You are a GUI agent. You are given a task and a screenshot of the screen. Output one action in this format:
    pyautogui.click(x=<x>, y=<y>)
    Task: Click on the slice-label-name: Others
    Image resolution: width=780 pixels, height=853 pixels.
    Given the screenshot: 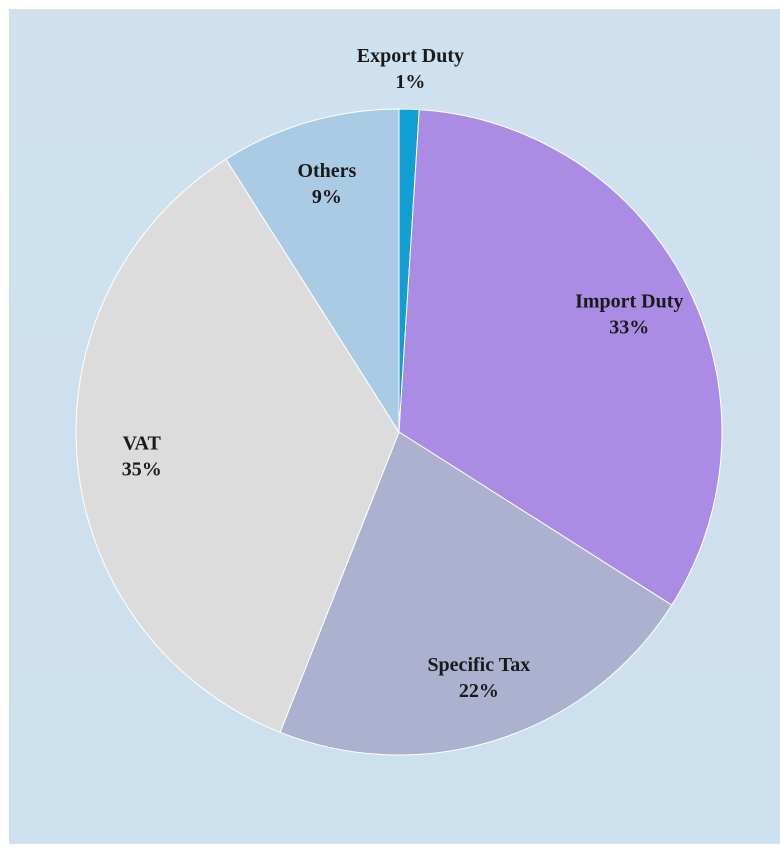 What is the action you would take?
    pyautogui.click(x=326, y=170)
    